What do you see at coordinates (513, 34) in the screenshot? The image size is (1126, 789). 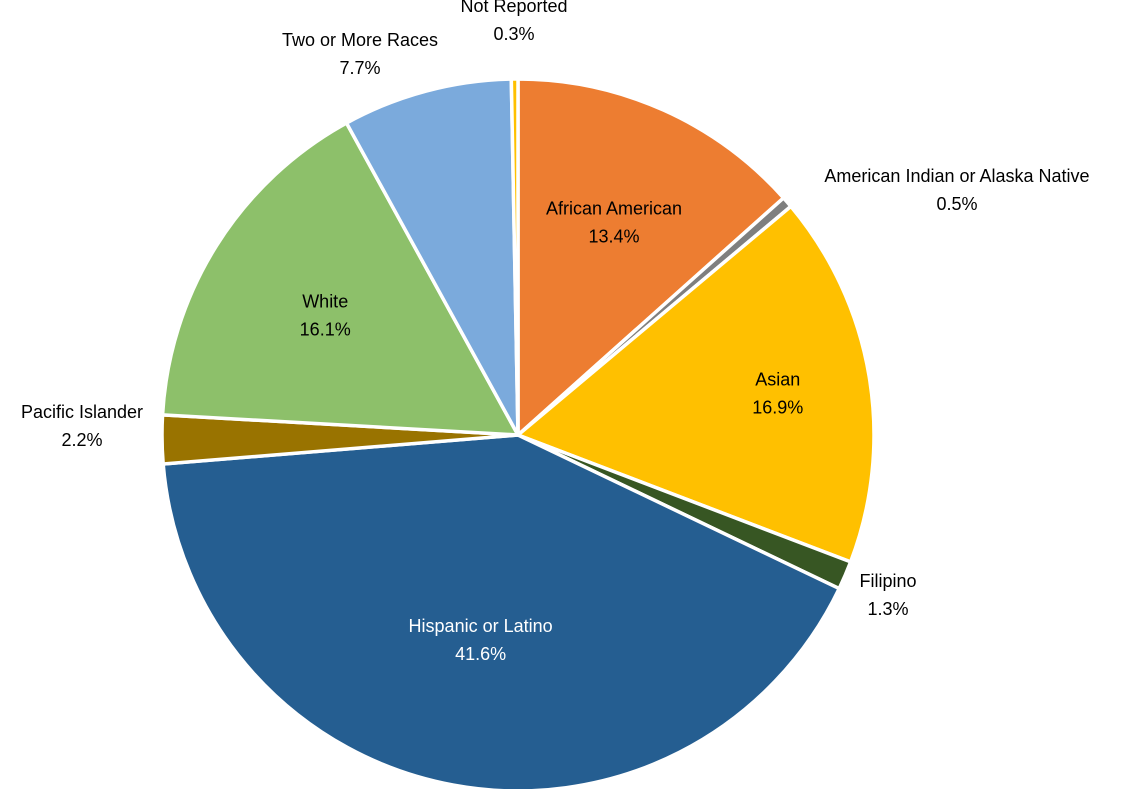 I see `slice-value: 0.3%` at bounding box center [513, 34].